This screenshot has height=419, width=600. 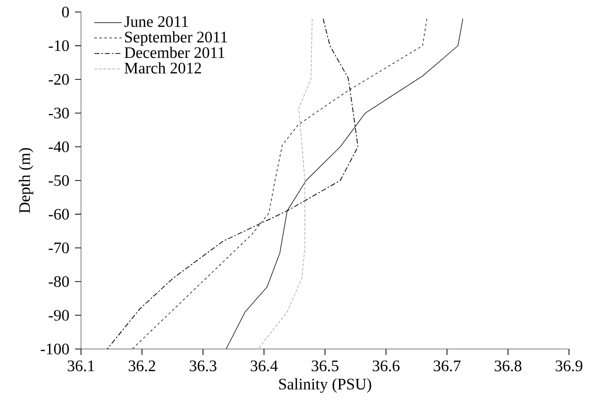 I want to click on x-tick-label: 36.1, so click(x=81, y=366).